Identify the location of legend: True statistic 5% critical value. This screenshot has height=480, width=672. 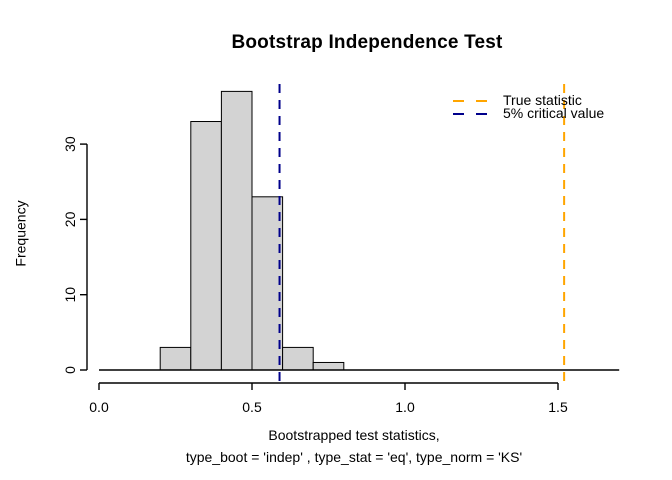
(529, 106).